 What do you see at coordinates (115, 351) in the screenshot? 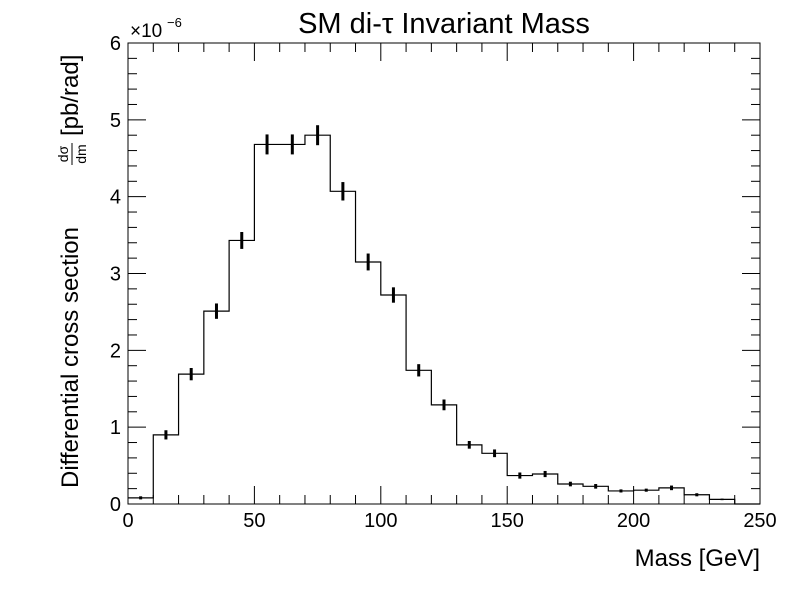
I see `y-tick-label: 2` at bounding box center [115, 351].